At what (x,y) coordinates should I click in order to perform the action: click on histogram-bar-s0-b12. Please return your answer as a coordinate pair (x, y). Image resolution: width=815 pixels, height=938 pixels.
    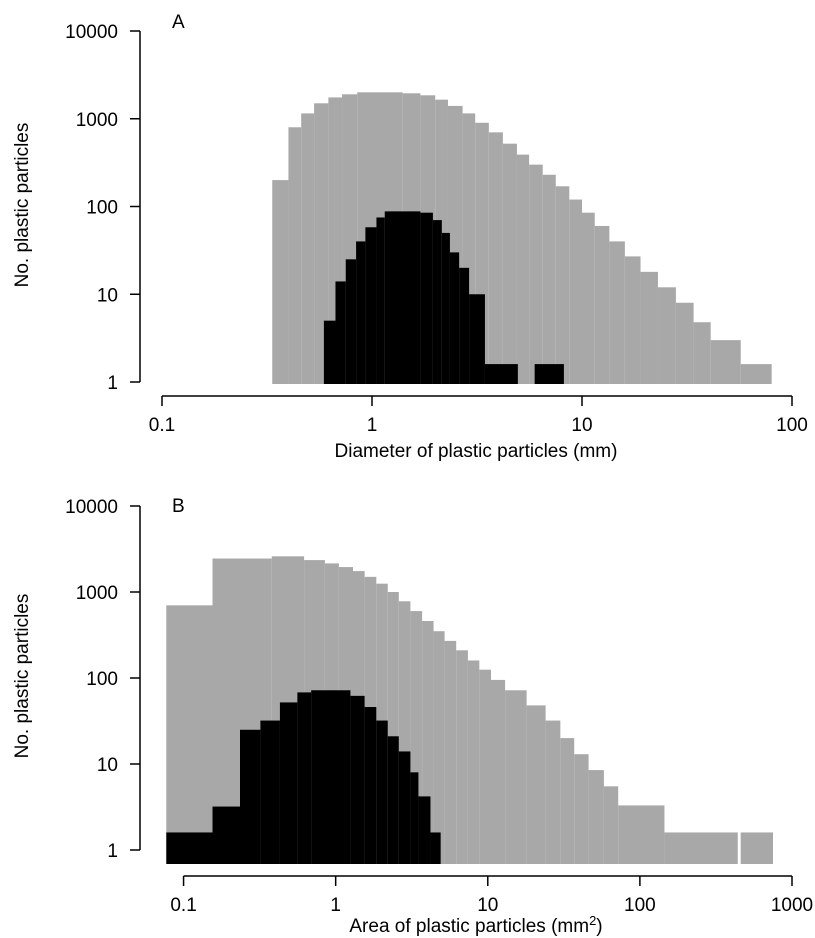
    Looking at the image, I should click on (428, 742).